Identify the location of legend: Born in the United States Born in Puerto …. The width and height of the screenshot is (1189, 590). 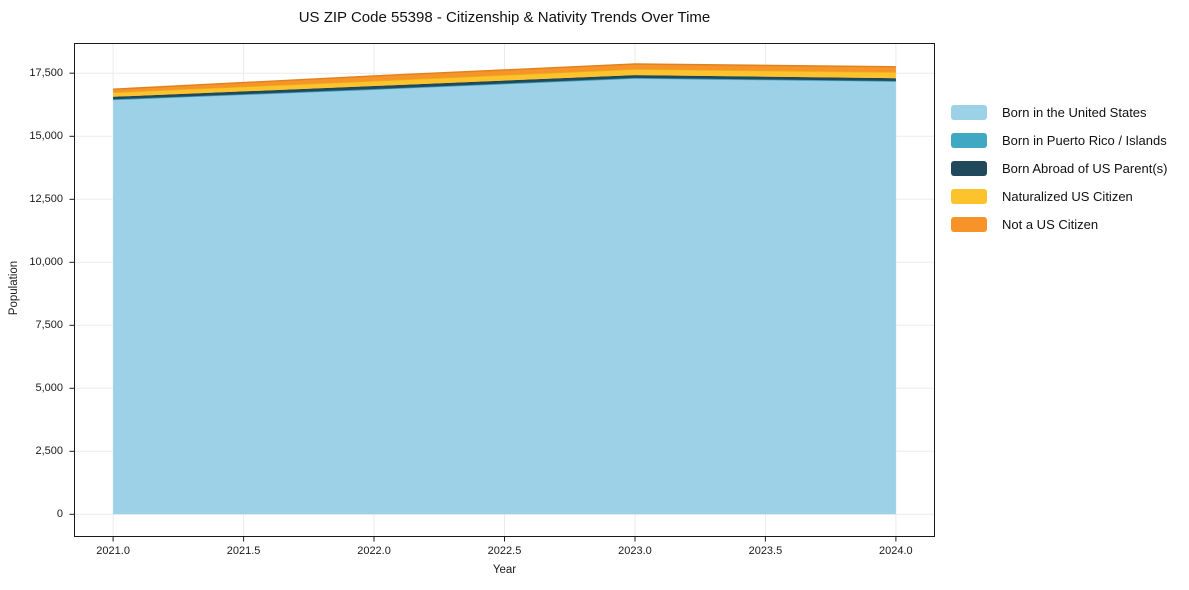
(1059, 174).